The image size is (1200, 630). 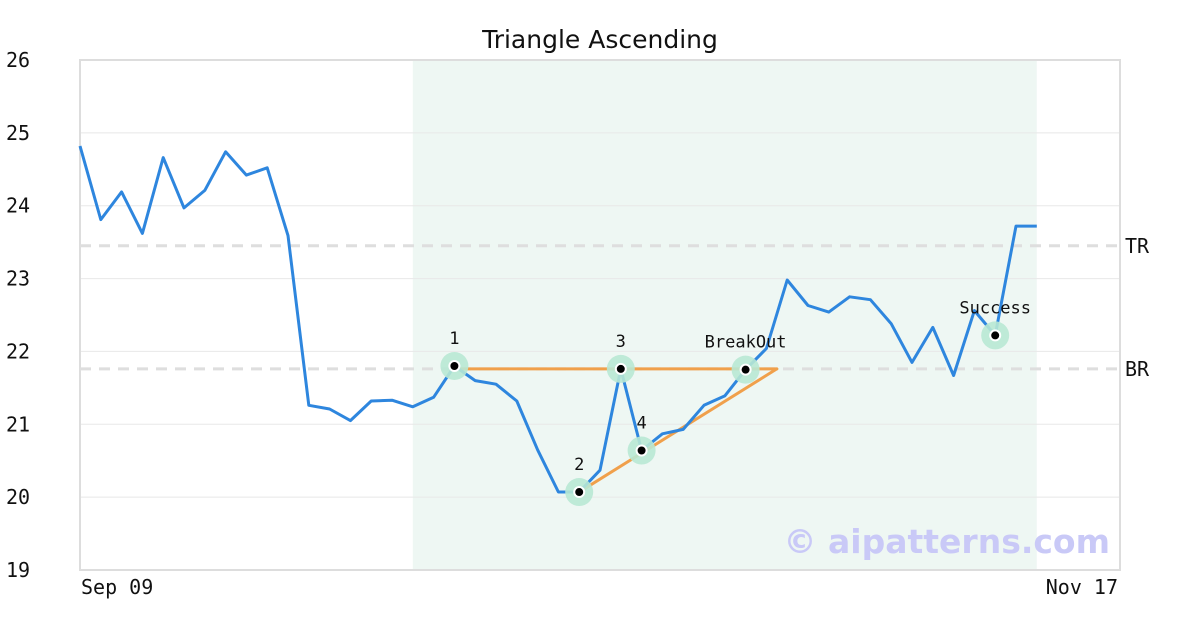 What do you see at coordinates (18, 206) in the screenshot?
I see `y-tick-24: 24` at bounding box center [18, 206].